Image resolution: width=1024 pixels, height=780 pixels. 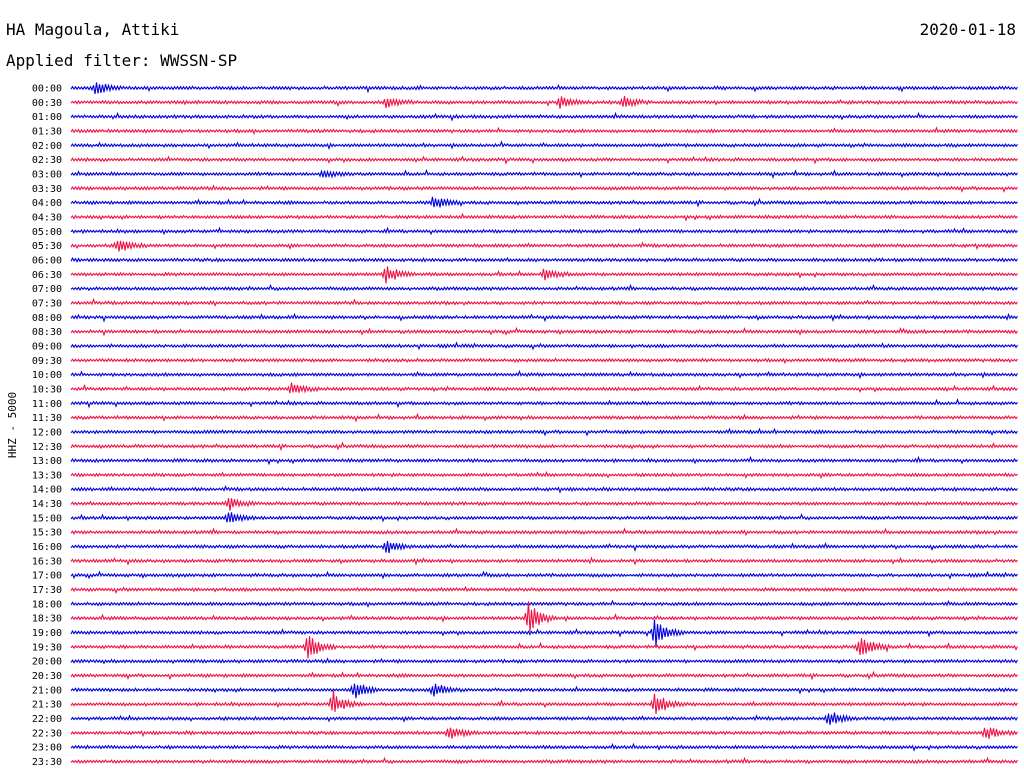 I want to click on row-time-label: 23:00, so click(x=47, y=748).